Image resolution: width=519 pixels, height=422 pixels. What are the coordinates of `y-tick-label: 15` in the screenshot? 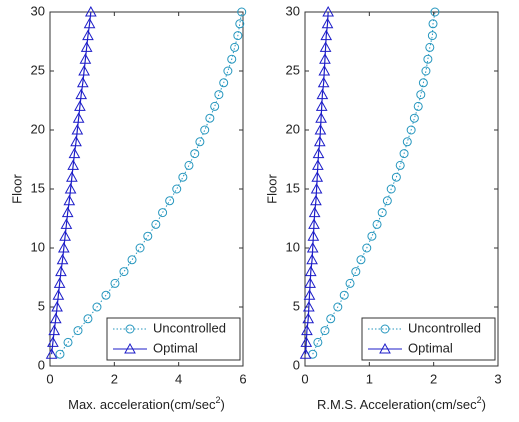 It's located at (38, 187).